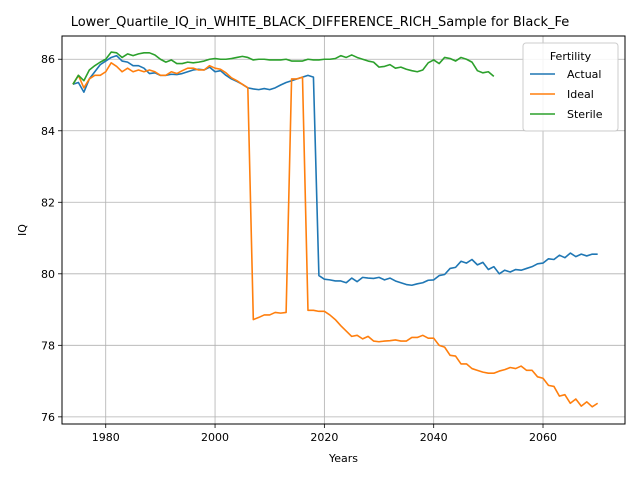  What do you see at coordinates (584, 74) in the screenshot?
I see `legend-label-actual: Actual` at bounding box center [584, 74].